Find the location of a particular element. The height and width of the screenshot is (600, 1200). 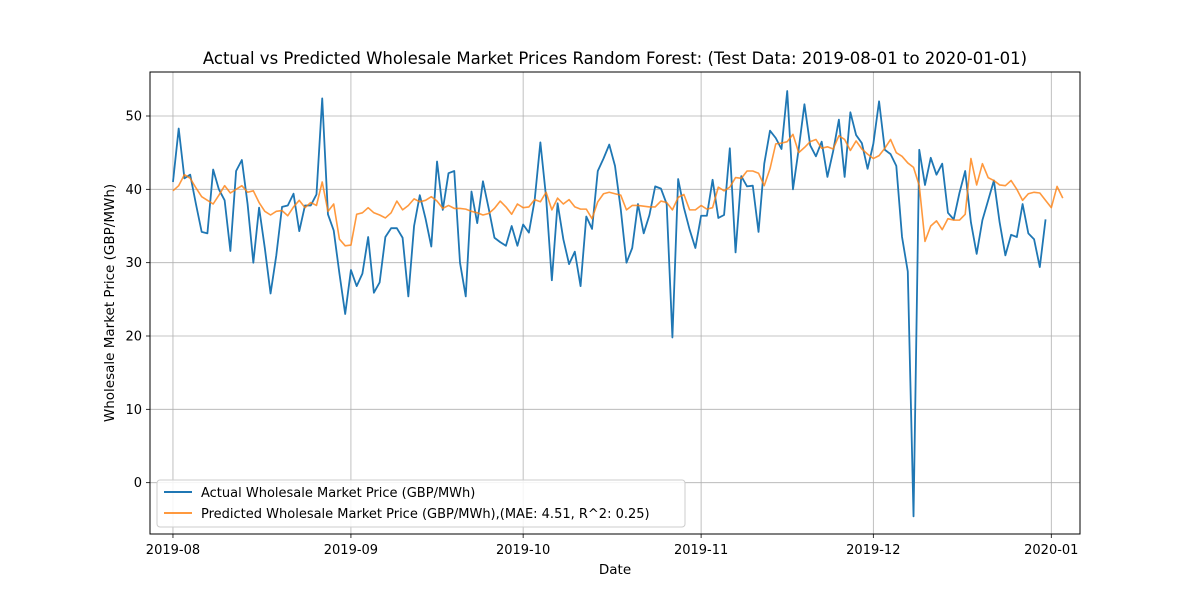

y-tick-label: 20 is located at coordinates (133, 337).